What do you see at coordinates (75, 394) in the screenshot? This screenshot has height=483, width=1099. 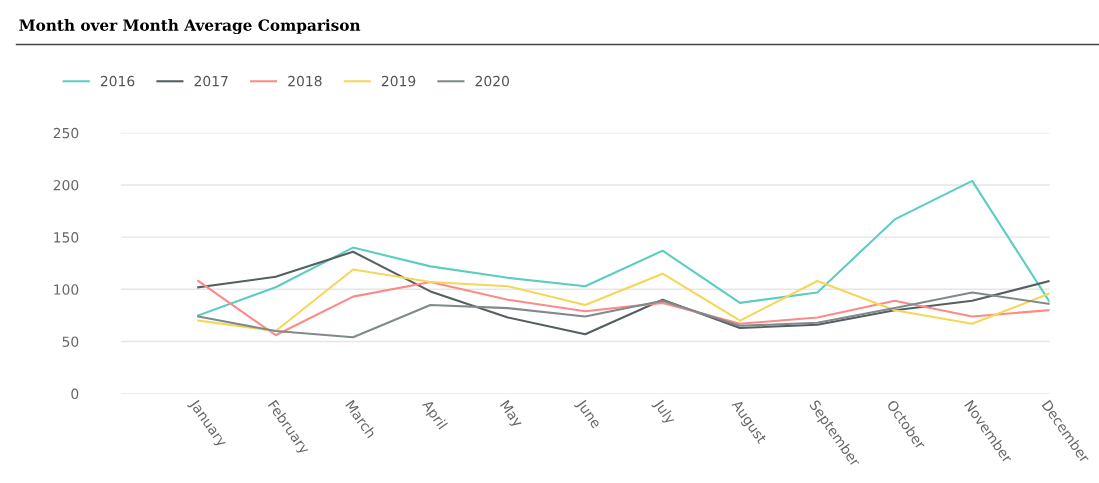 I see `y-tick-label: 0` at bounding box center [75, 394].